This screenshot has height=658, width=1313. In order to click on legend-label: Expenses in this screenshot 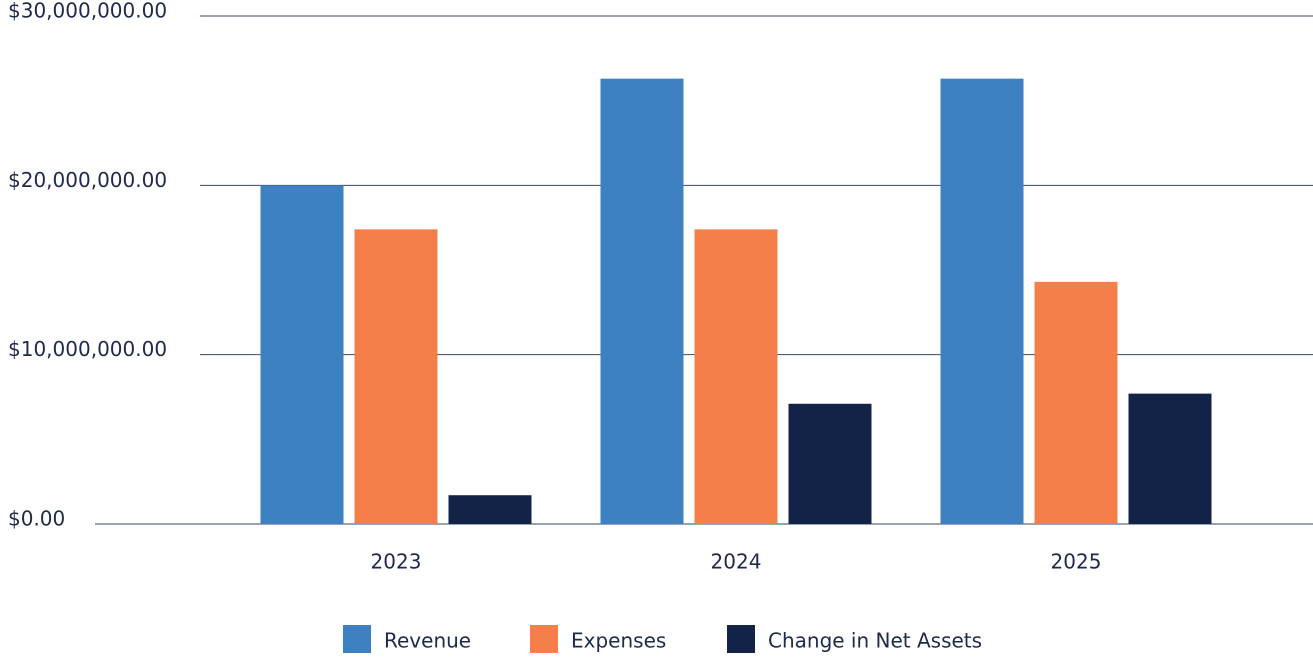, I will do `click(618, 641)`.